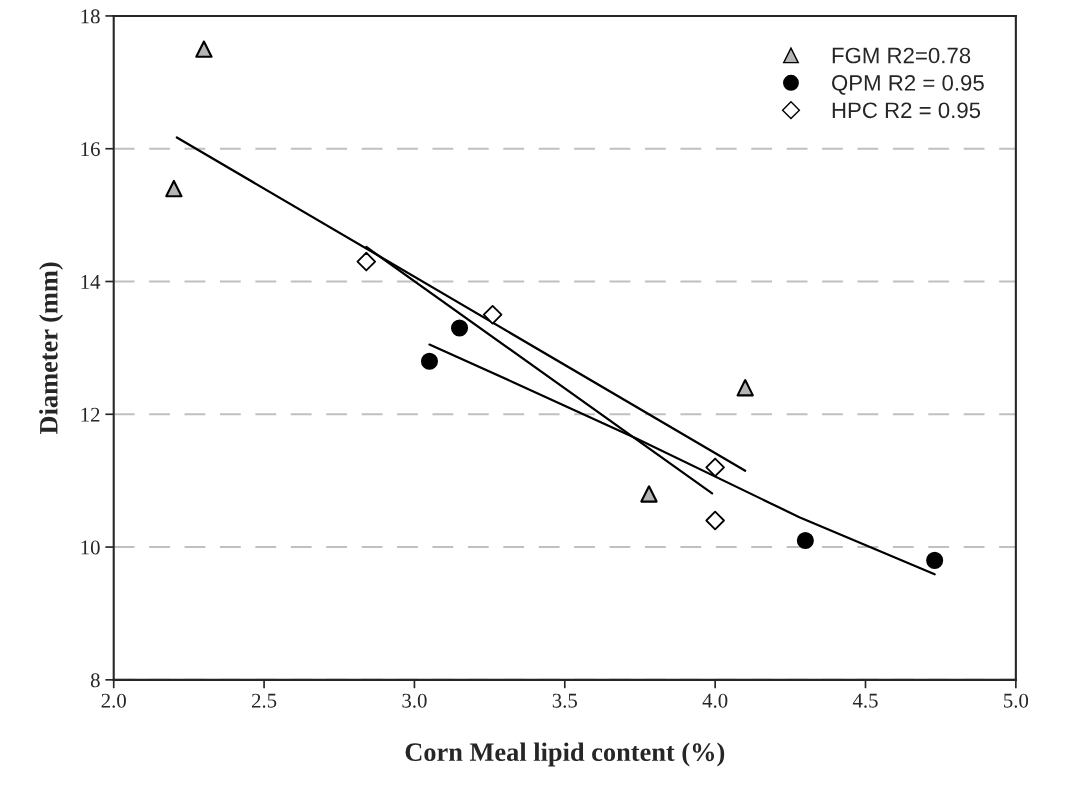 The image size is (1083, 797). What do you see at coordinates (906, 110) in the screenshot?
I see `legend-label: HPC R2 = 0.95` at bounding box center [906, 110].